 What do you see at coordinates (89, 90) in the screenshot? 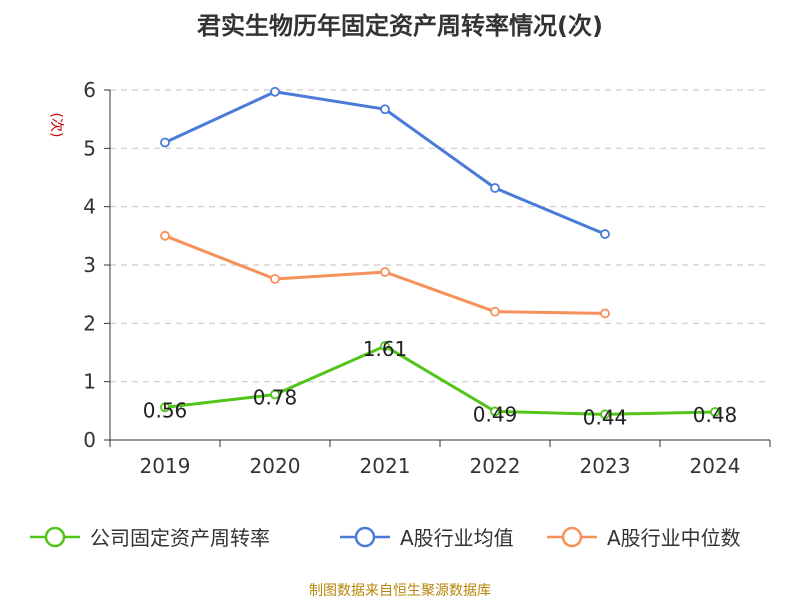
I see `y-tick-label: 6` at bounding box center [89, 90].